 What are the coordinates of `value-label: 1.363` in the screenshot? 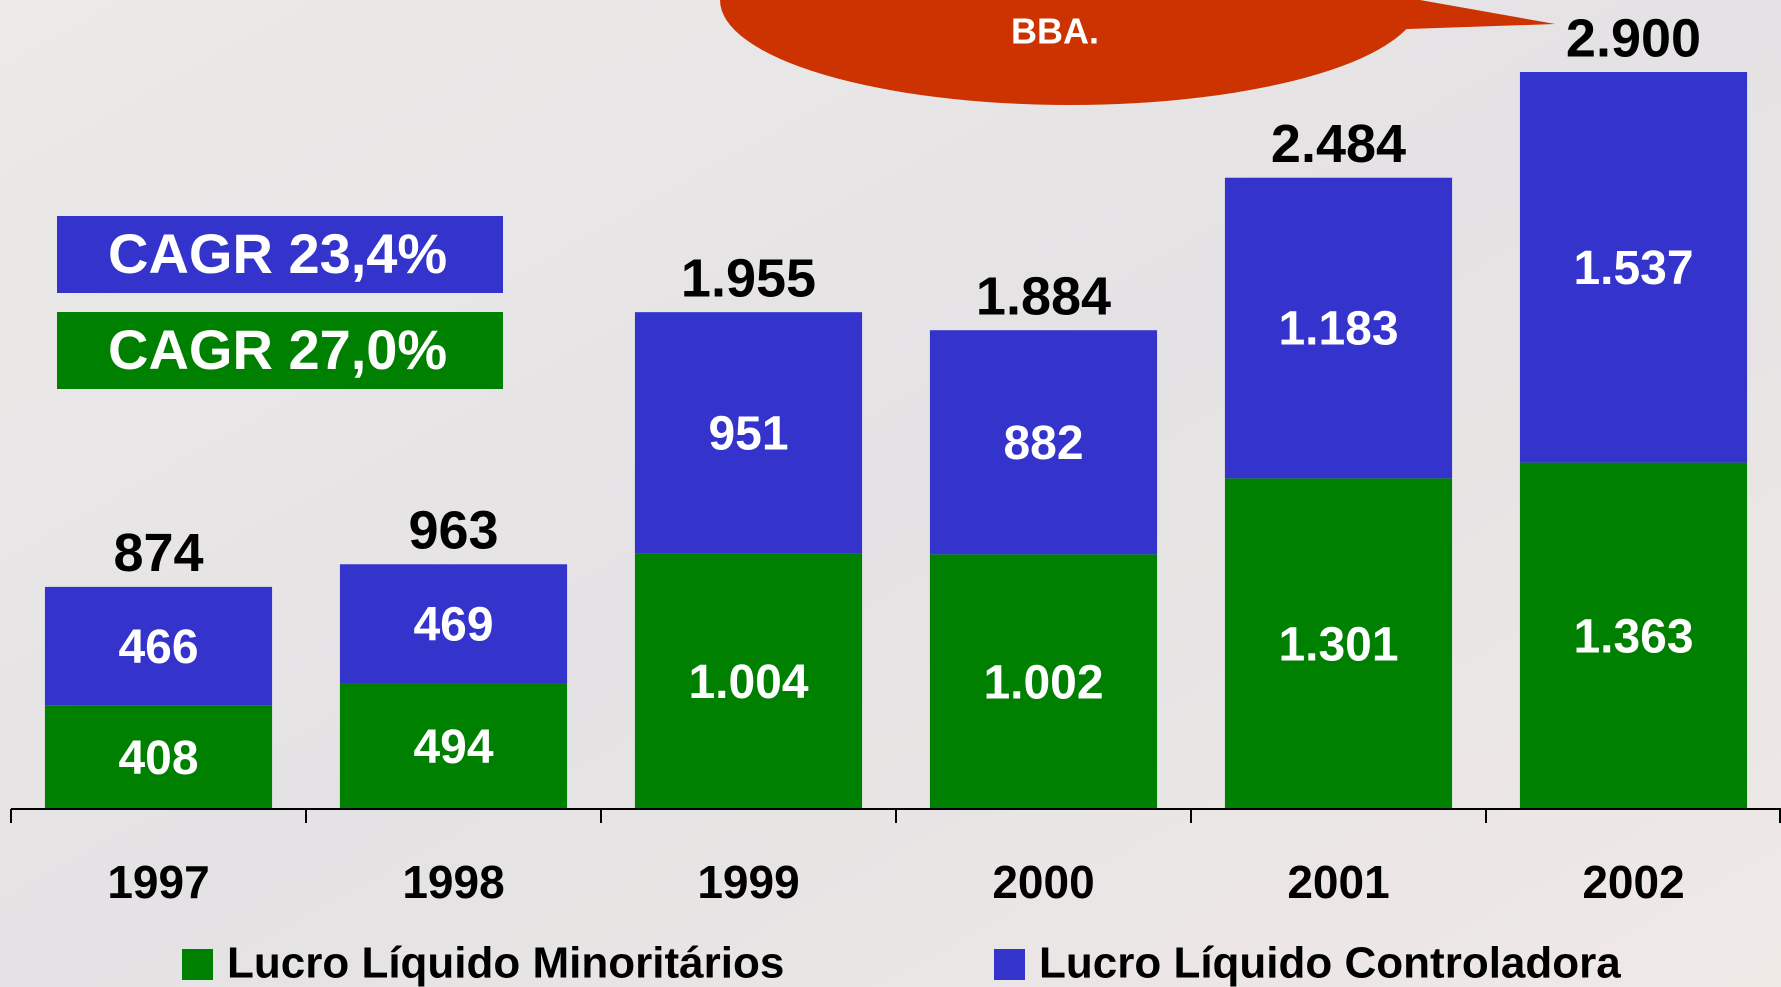 It's located at (1633, 636).